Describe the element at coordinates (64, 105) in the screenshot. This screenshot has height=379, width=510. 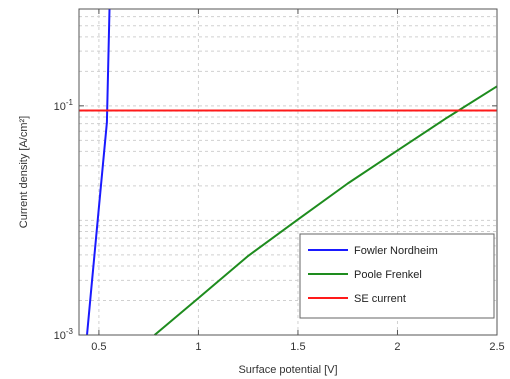
I see `y-tick-label: 10⁻¹` at that location.